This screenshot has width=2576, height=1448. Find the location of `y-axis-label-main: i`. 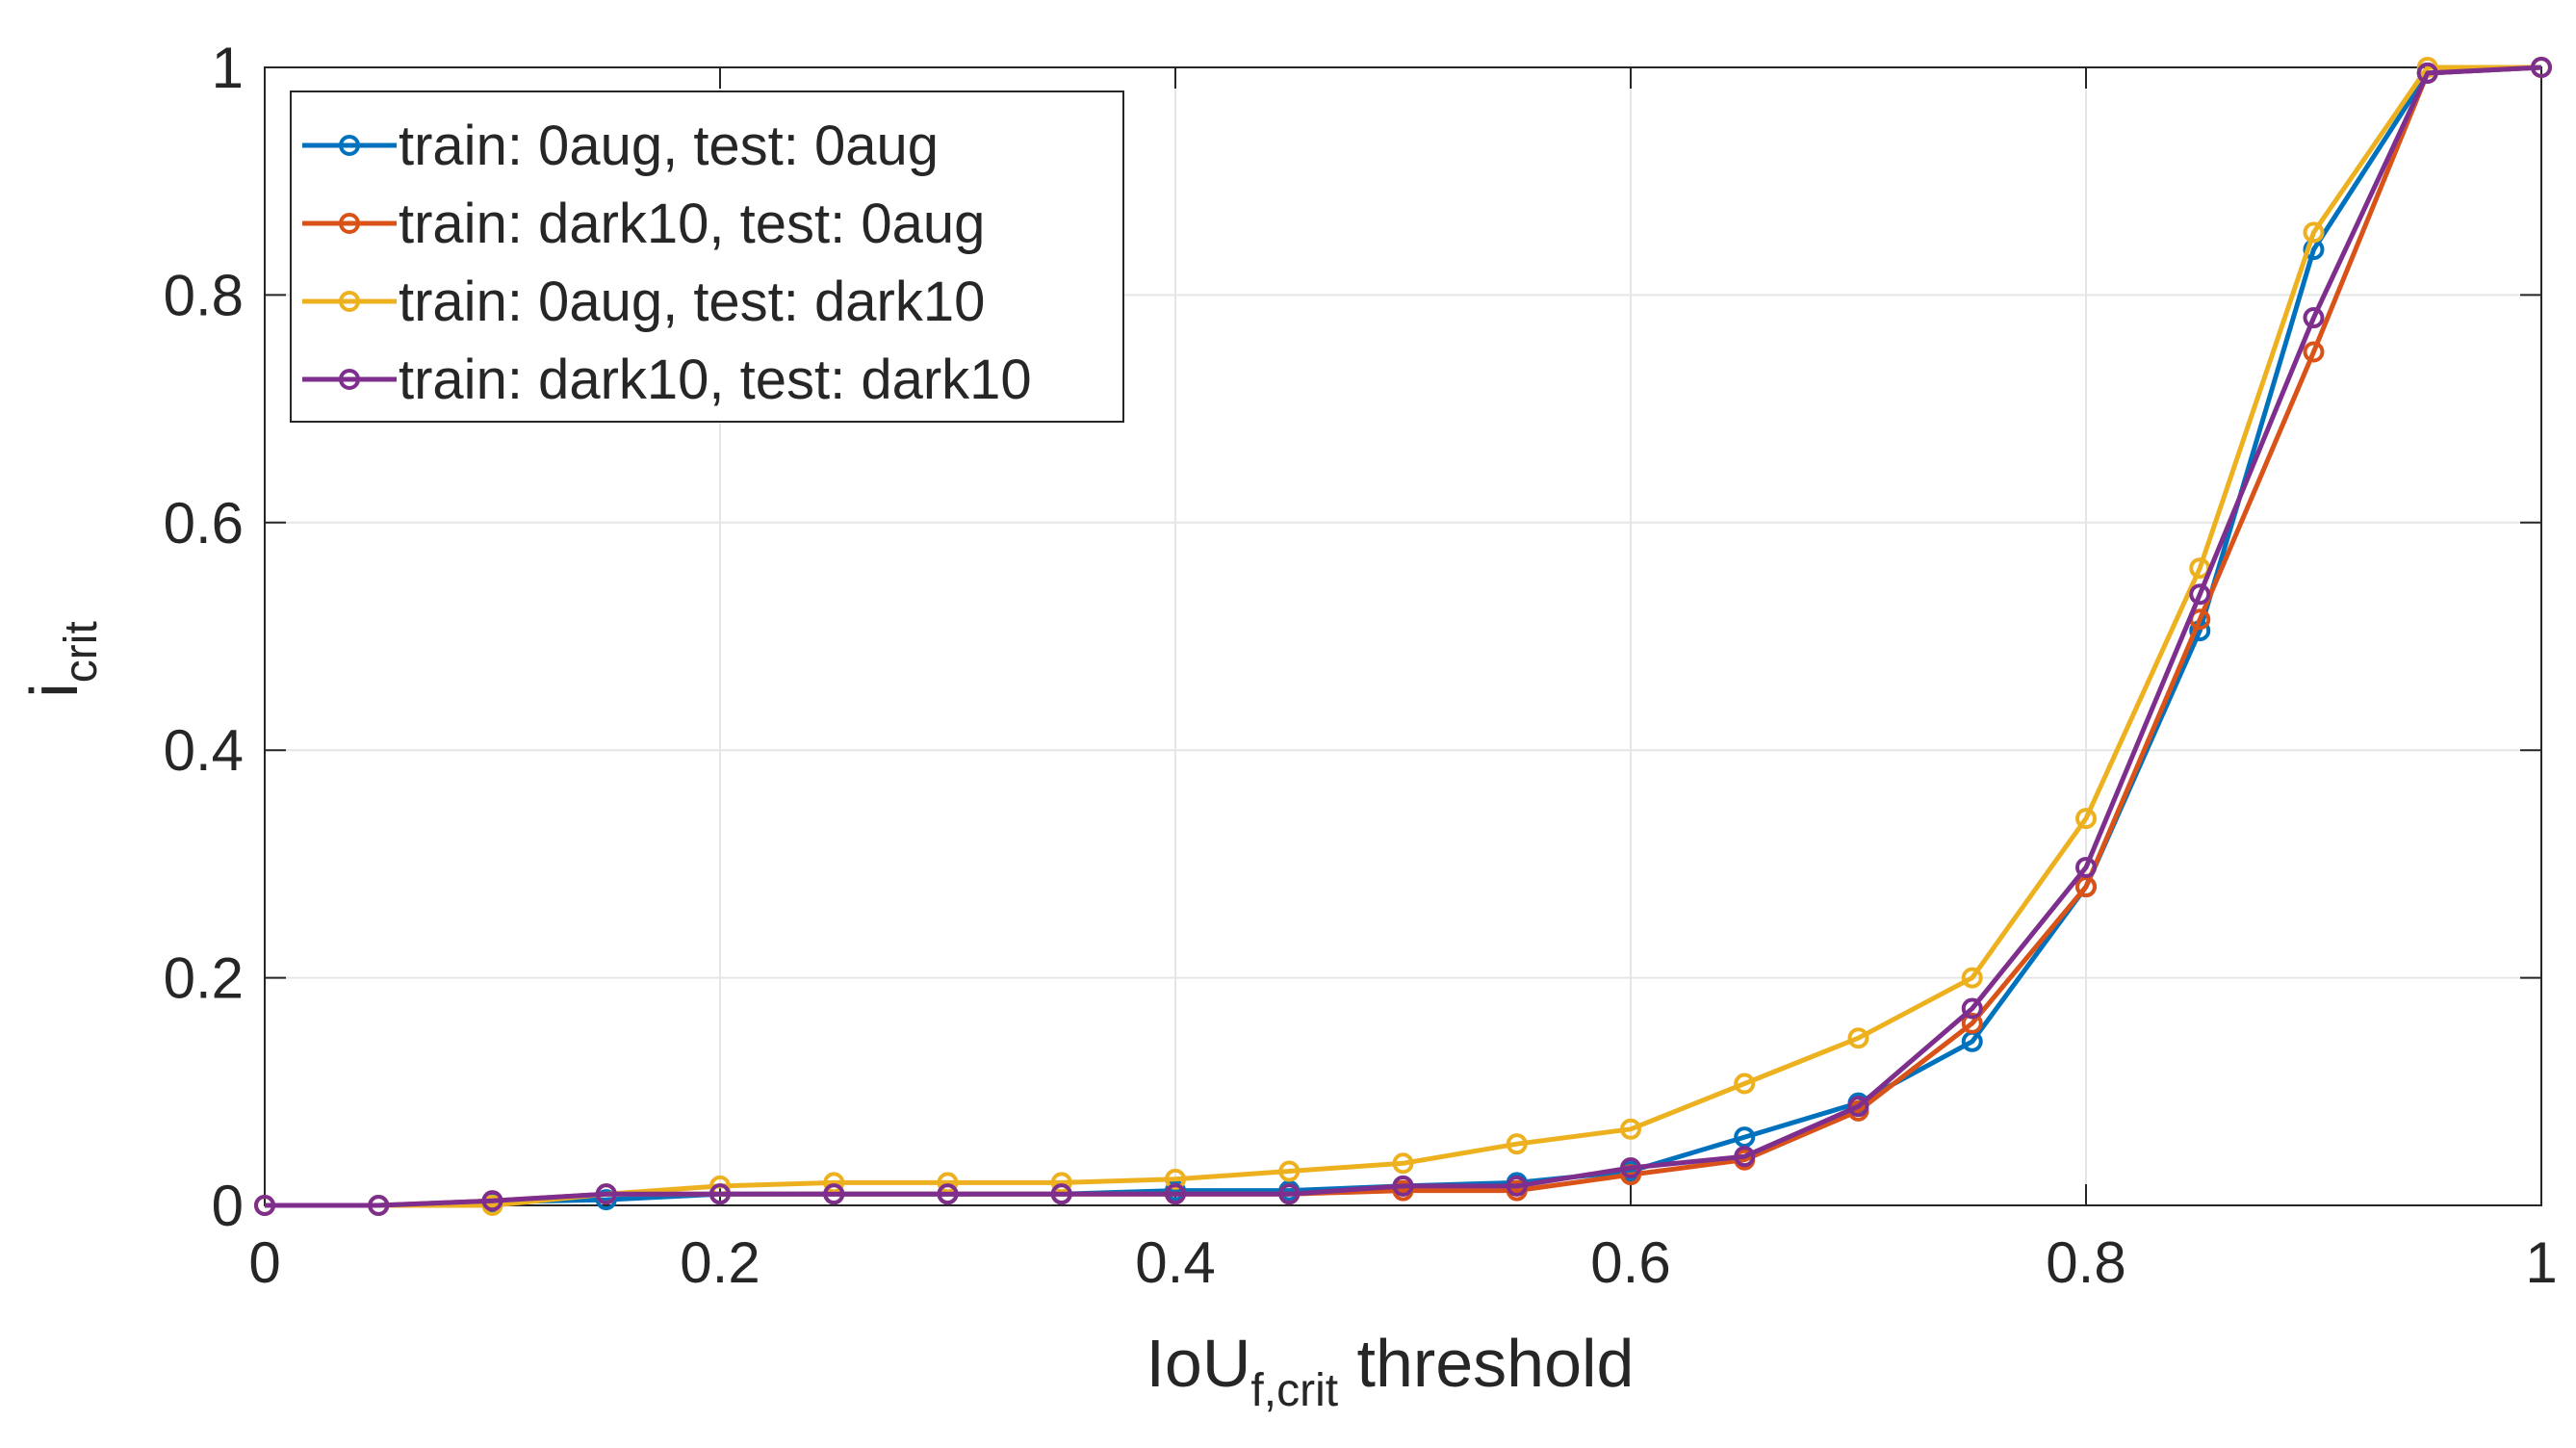

y-axis-label-main: i is located at coordinates (54, 690).